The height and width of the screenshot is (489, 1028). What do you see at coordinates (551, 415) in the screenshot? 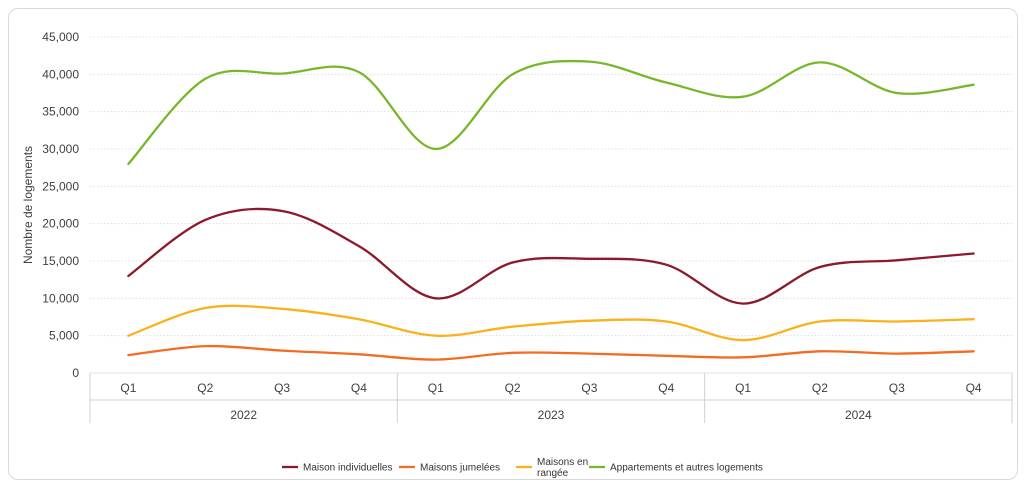
I see `x-group-label: 2023` at bounding box center [551, 415].